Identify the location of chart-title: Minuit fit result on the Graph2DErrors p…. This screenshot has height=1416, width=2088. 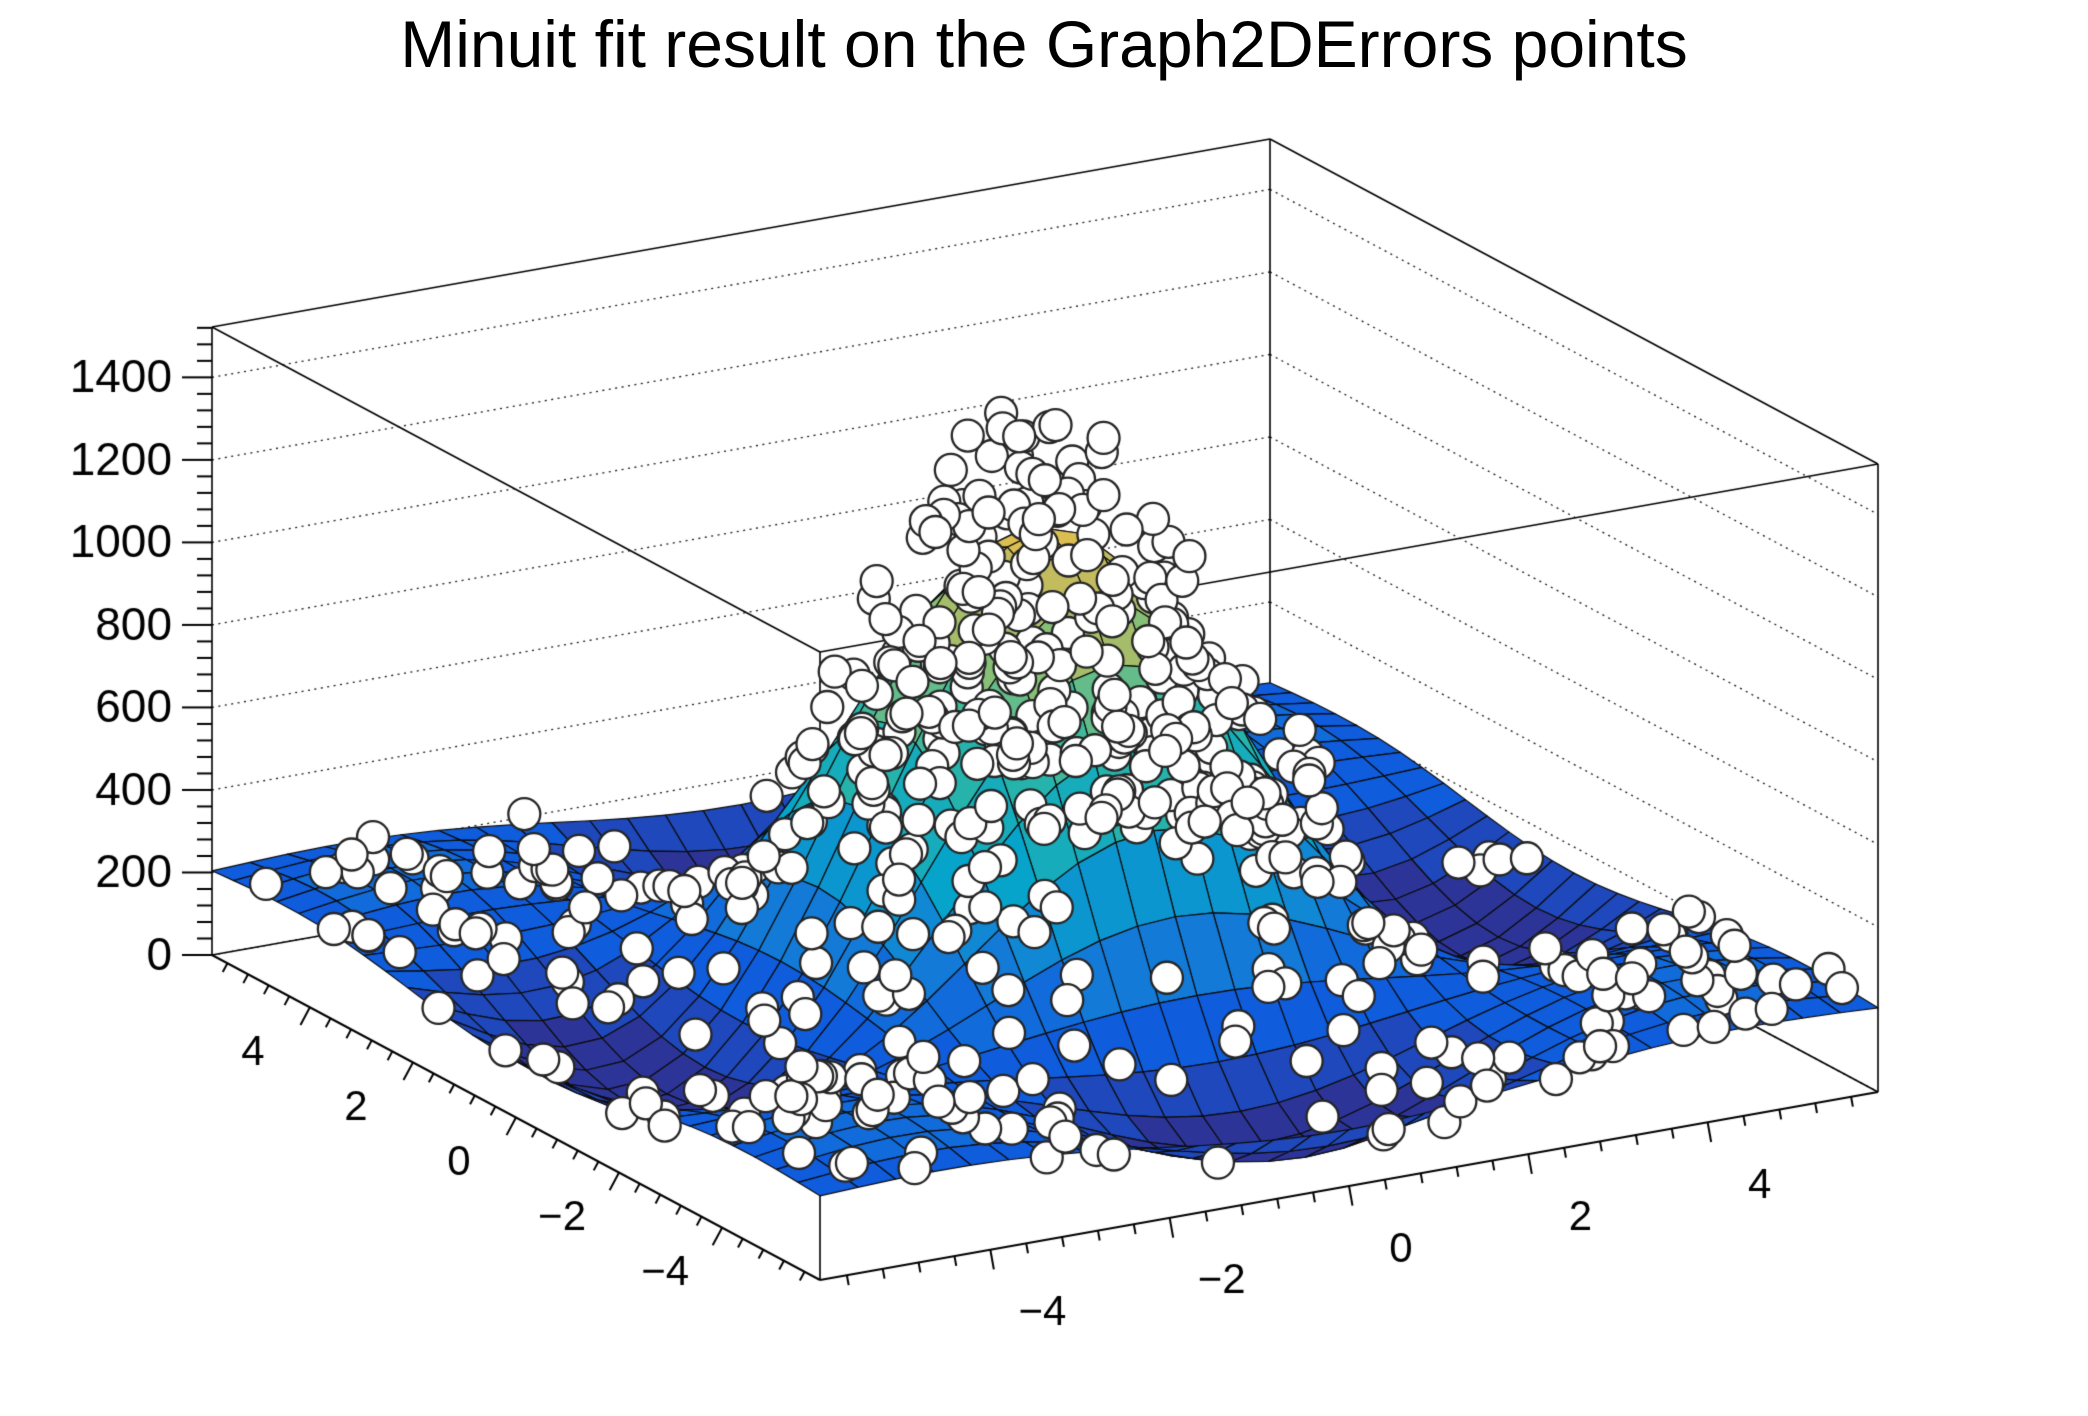
(1044, 44).